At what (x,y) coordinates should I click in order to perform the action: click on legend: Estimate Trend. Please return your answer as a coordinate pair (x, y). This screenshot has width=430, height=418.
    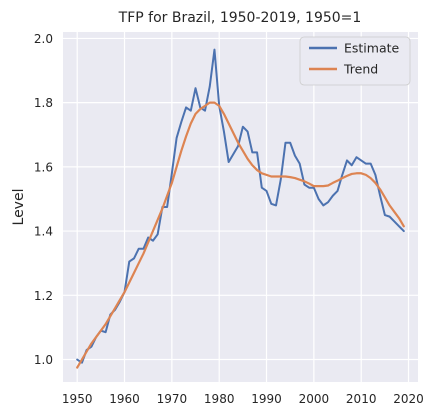
    Looking at the image, I should click on (355, 61).